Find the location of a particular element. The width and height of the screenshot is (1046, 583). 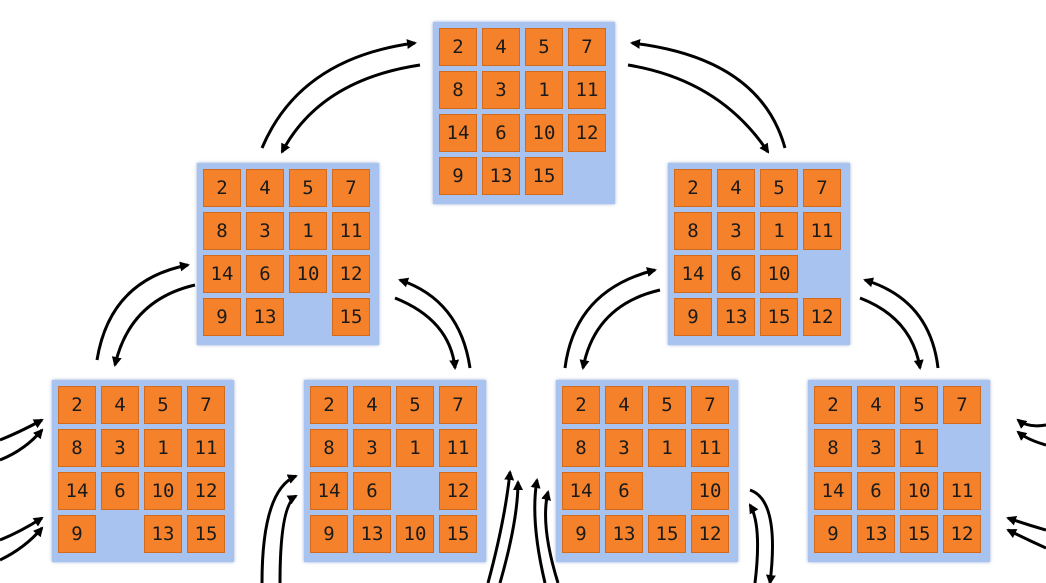

puzzle-board-right-left: 2 4 5 7 8 3 1 11 14 6 10 9 13 15 12 is located at coordinates (647, 471).